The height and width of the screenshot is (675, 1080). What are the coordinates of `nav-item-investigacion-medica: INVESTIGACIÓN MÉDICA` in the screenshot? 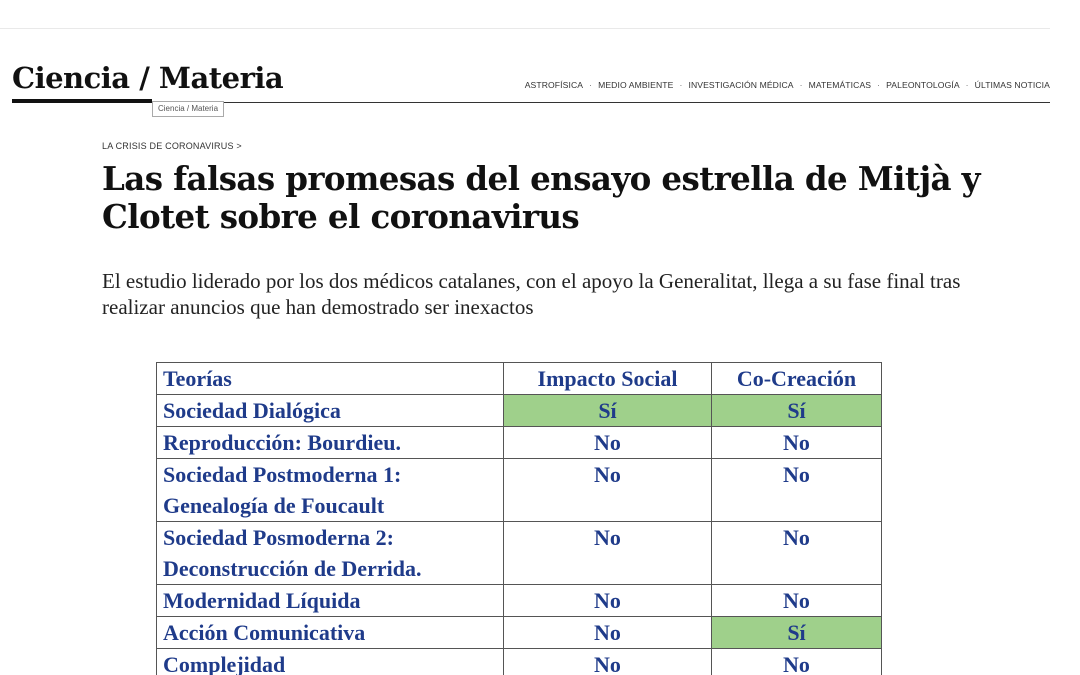 It's located at (741, 85).